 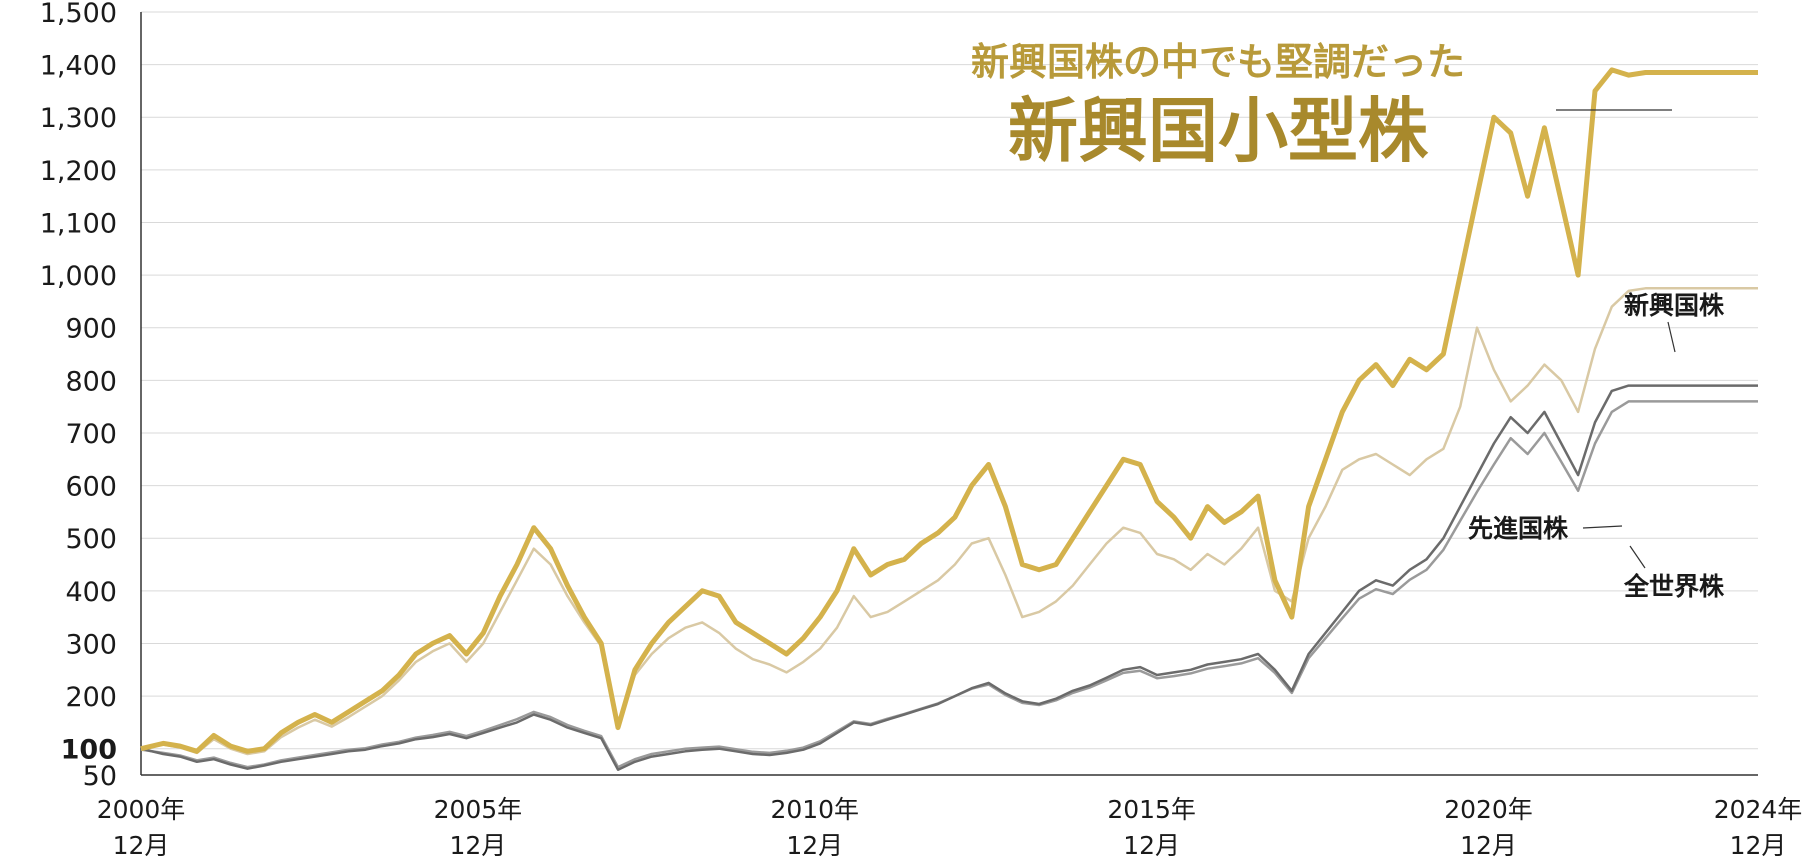 What do you see at coordinates (91, 487) in the screenshot?
I see `y-tick-label: 600` at bounding box center [91, 487].